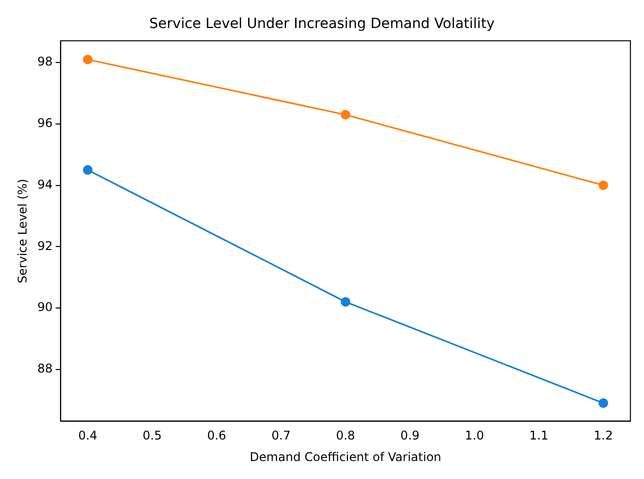 The height and width of the screenshot is (479, 644). I want to click on y-tick-label: 98, so click(45, 61).